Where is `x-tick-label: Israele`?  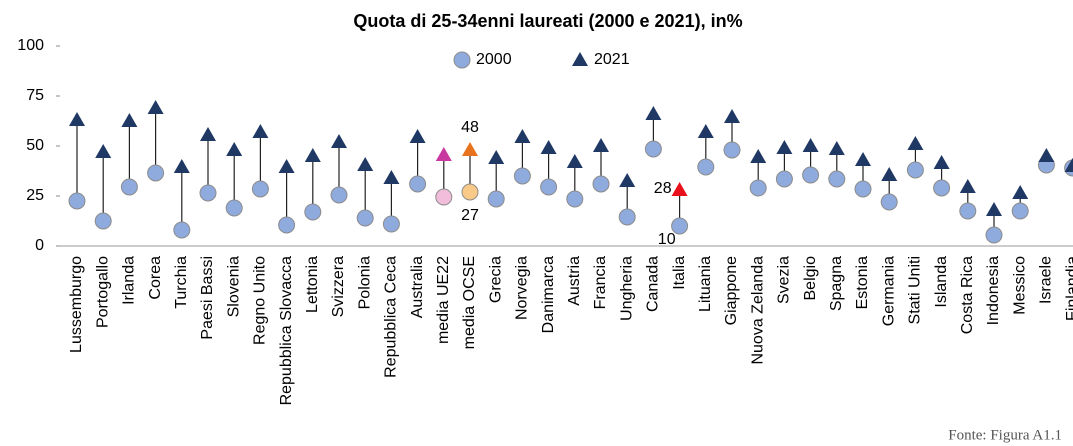
x-tick-label: Israele is located at coordinates (1046, 280).